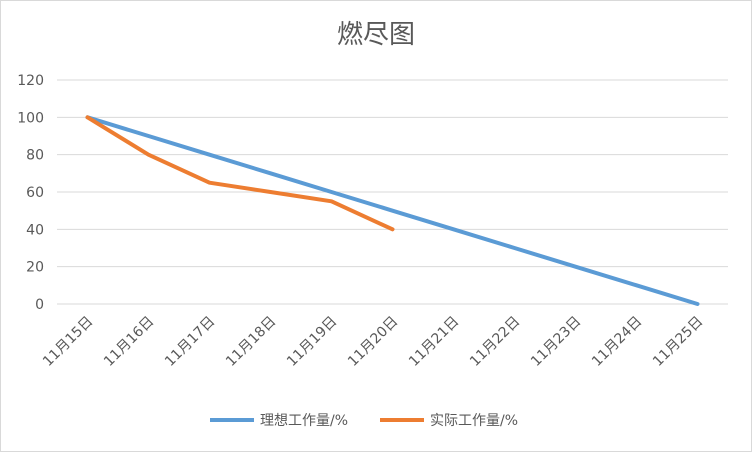 Image resolution: width=752 pixels, height=452 pixels. Describe the element at coordinates (434, 342) in the screenshot. I see `x-tick-label: 11月21日` at that location.